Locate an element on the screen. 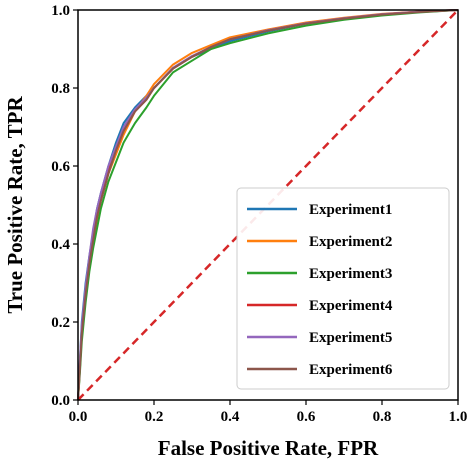 This screenshot has height=467, width=474. x-tick-label: 0.8 is located at coordinates (382, 417).